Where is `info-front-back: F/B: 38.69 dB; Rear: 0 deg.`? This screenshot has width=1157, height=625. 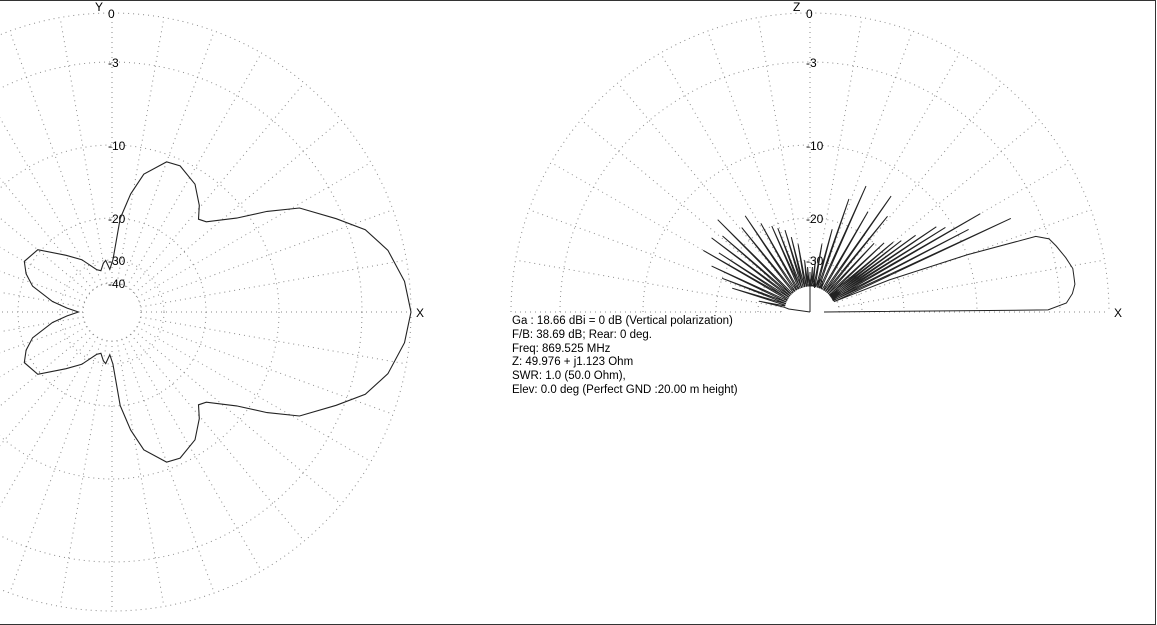
info-front-back: F/B: 38.69 dB; Rear: 0 deg. is located at coordinates (582, 334).